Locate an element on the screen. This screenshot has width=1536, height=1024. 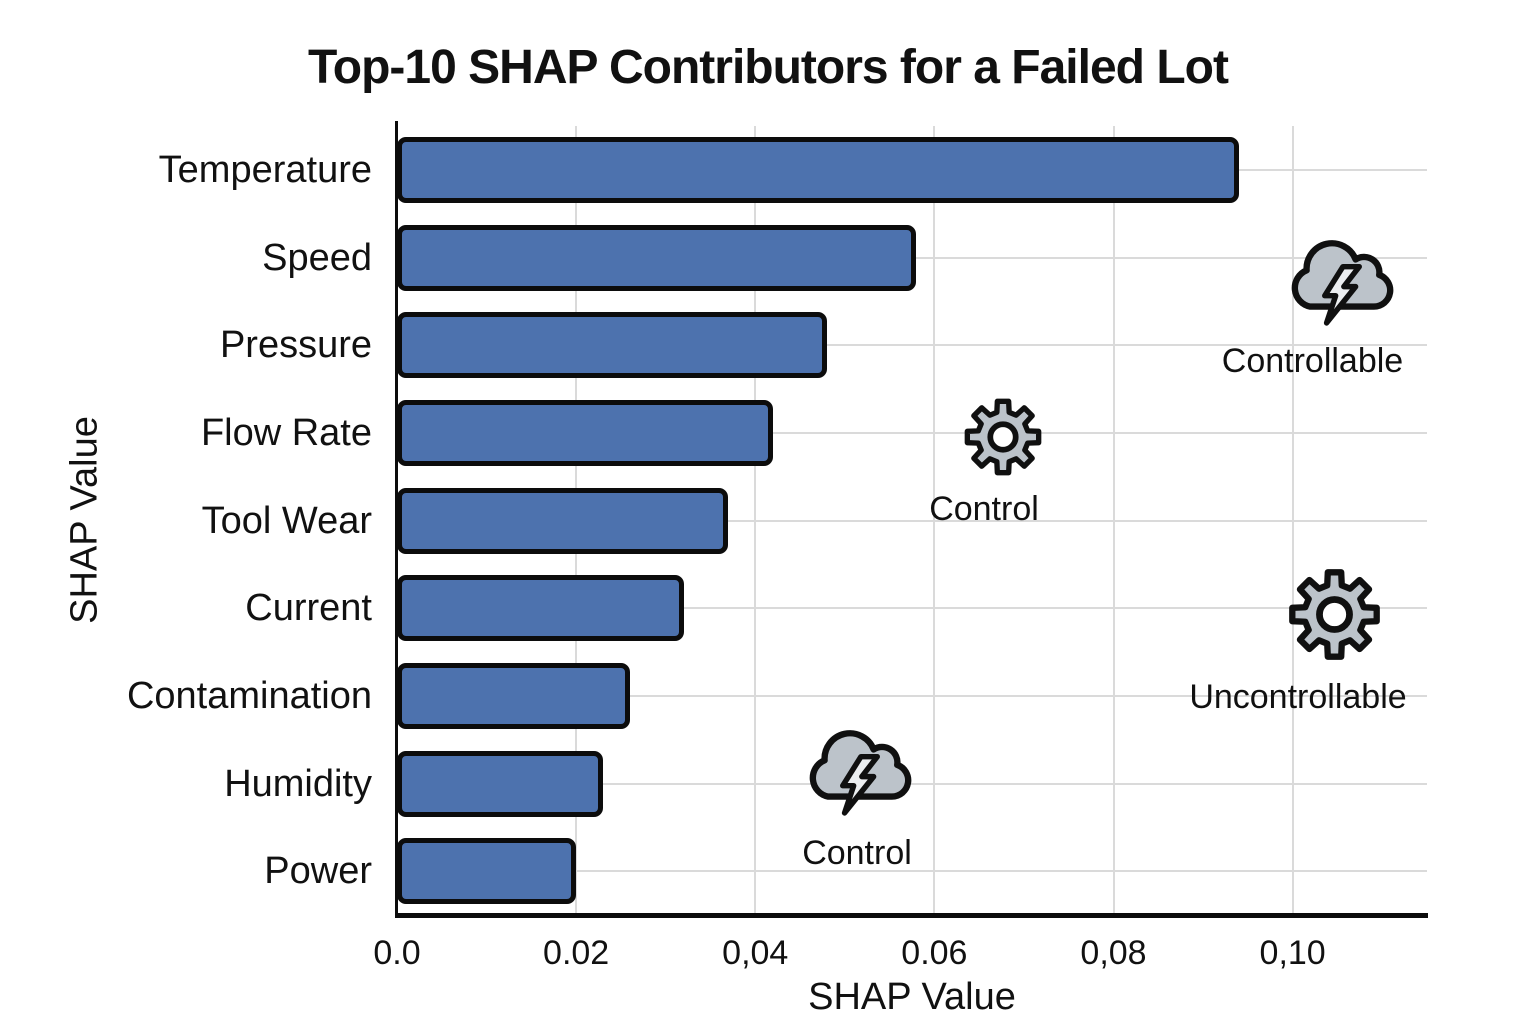
bar-humidity is located at coordinates (500, 783).